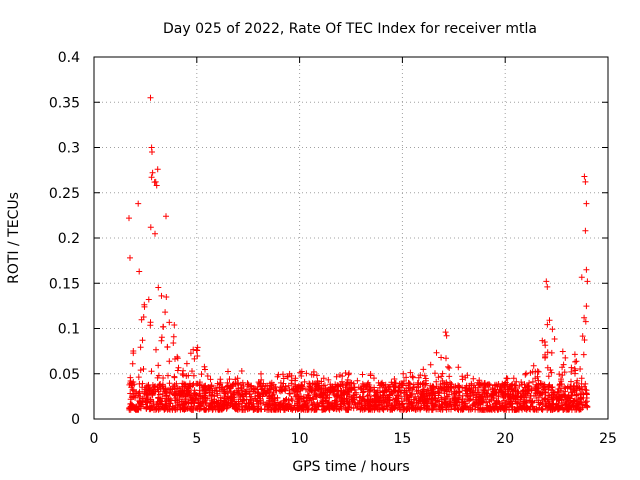  Describe the element at coordinates (64, 375) in the screenshot. I see `y-tick-label: 0.05` at that location.